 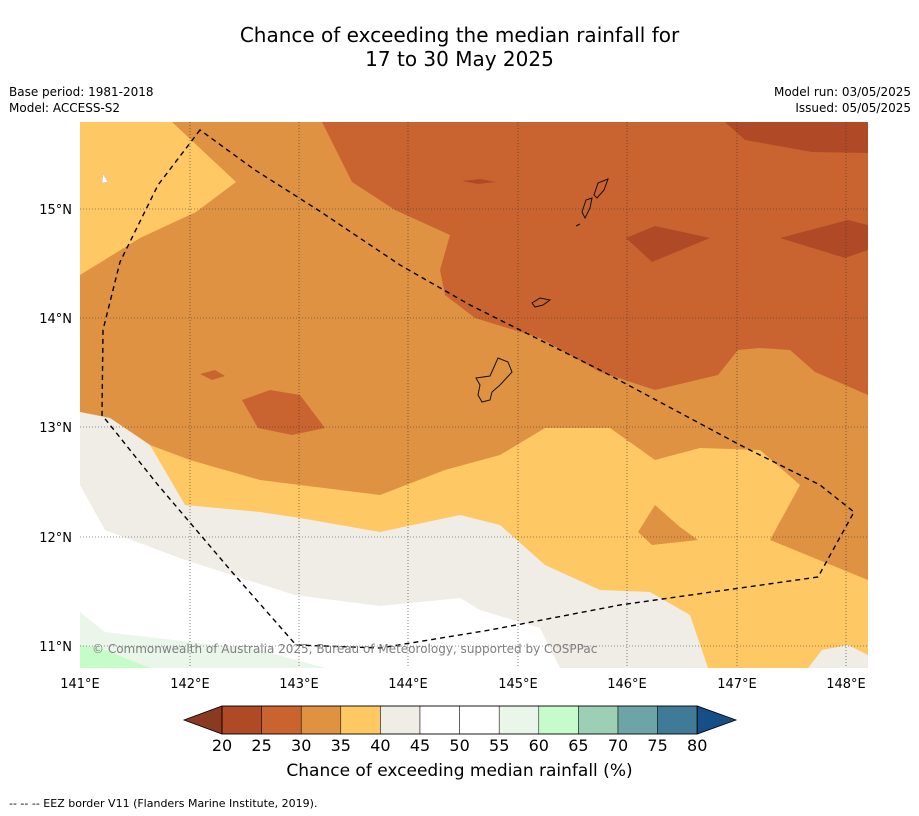 I want to click on model-name: Model: ACCESS-S2, so click(x=65, y=108).